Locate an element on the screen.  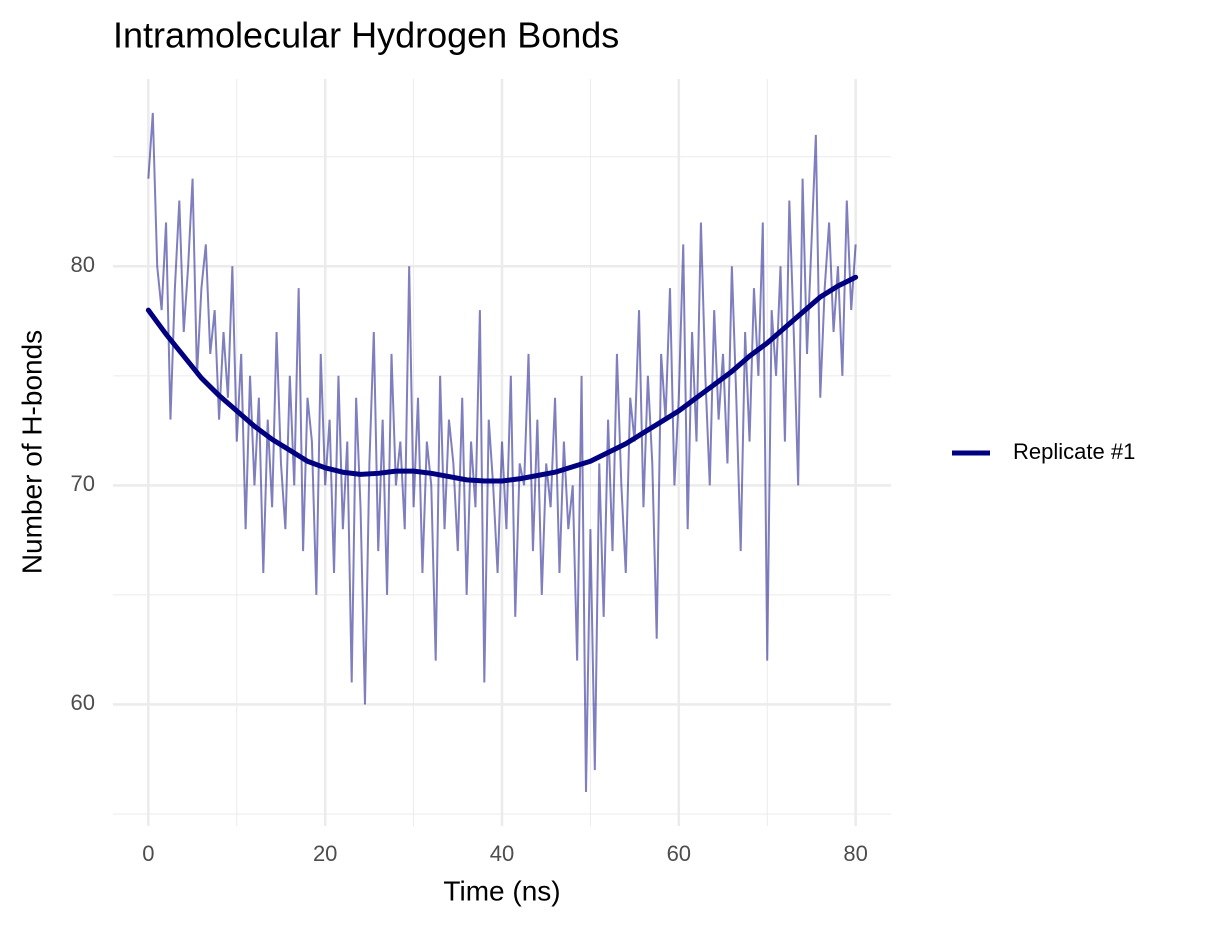
y-tick-label: 80 is located at coordinates (83, 264).